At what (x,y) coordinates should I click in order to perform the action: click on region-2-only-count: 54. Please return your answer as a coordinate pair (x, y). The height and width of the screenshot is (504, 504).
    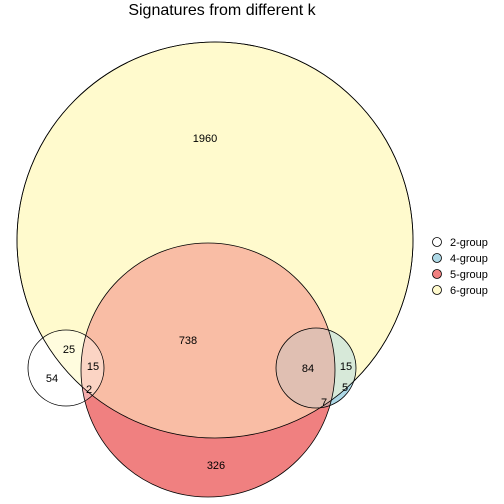
    Looking at the image, I should click on (52, 379).